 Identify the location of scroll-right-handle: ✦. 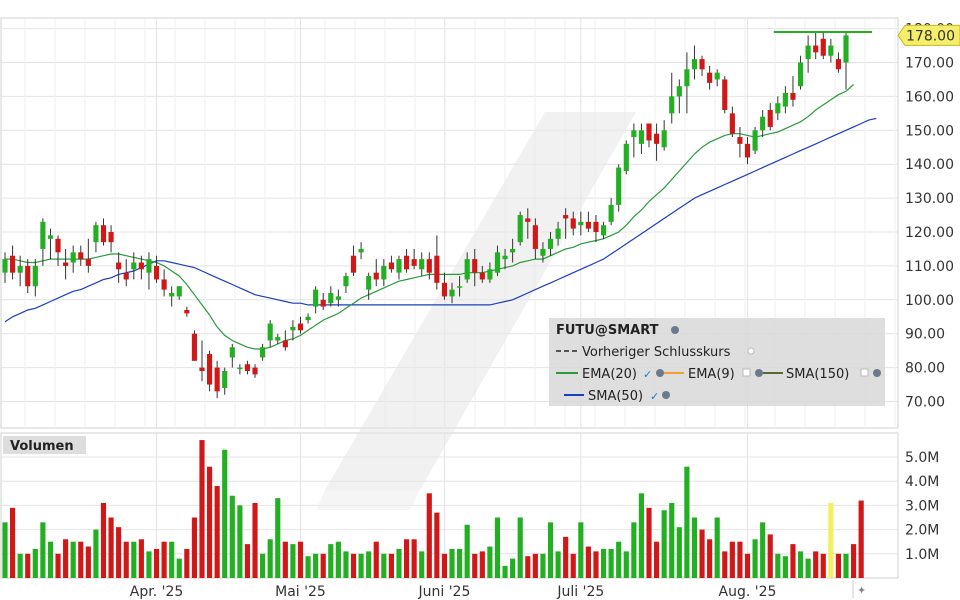
(859, 589).